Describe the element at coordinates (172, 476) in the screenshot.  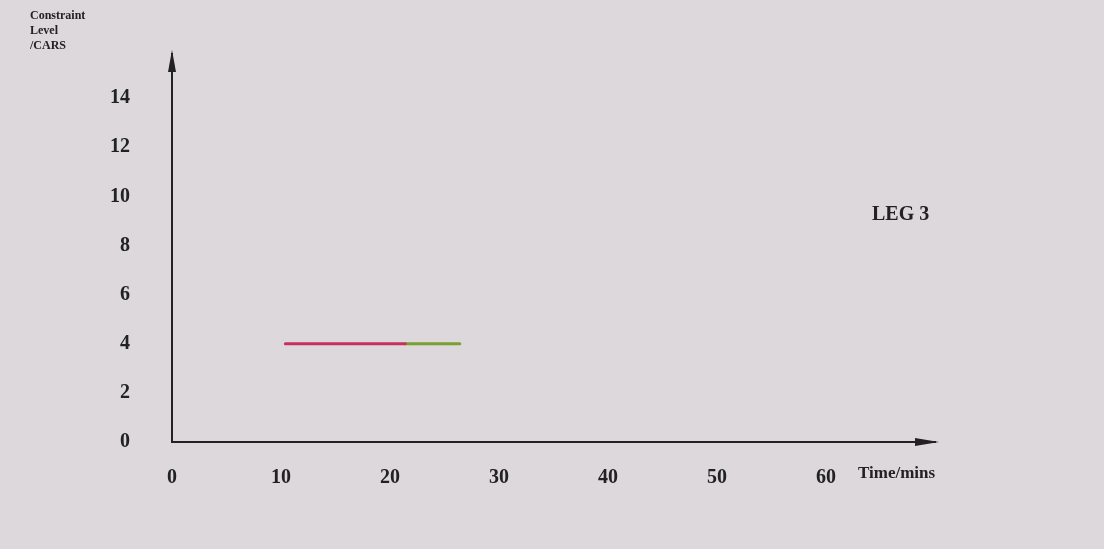
I see `x-tick-label: 0` at that location.